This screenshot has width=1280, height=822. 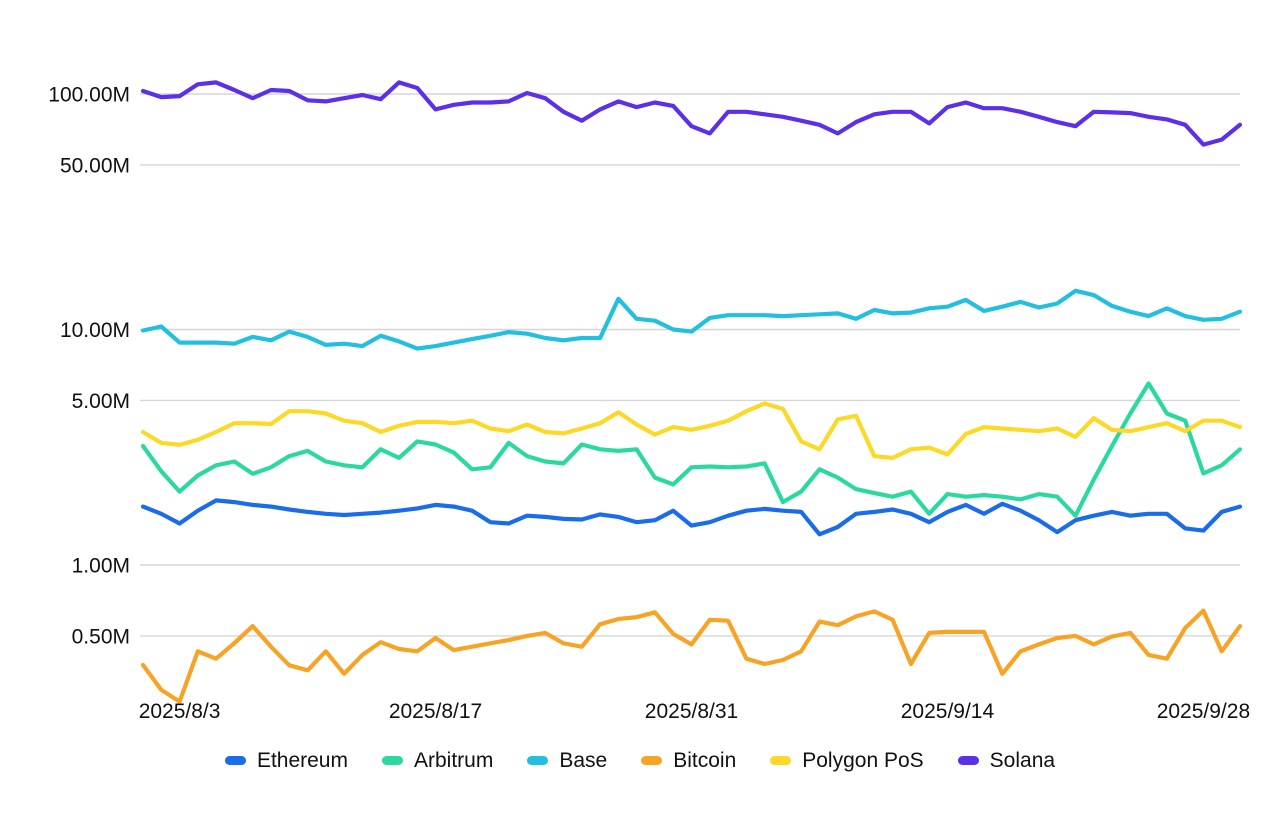 I want to click on x-axis-tick-label: 2025/8/3, so click(x=180, y=711).